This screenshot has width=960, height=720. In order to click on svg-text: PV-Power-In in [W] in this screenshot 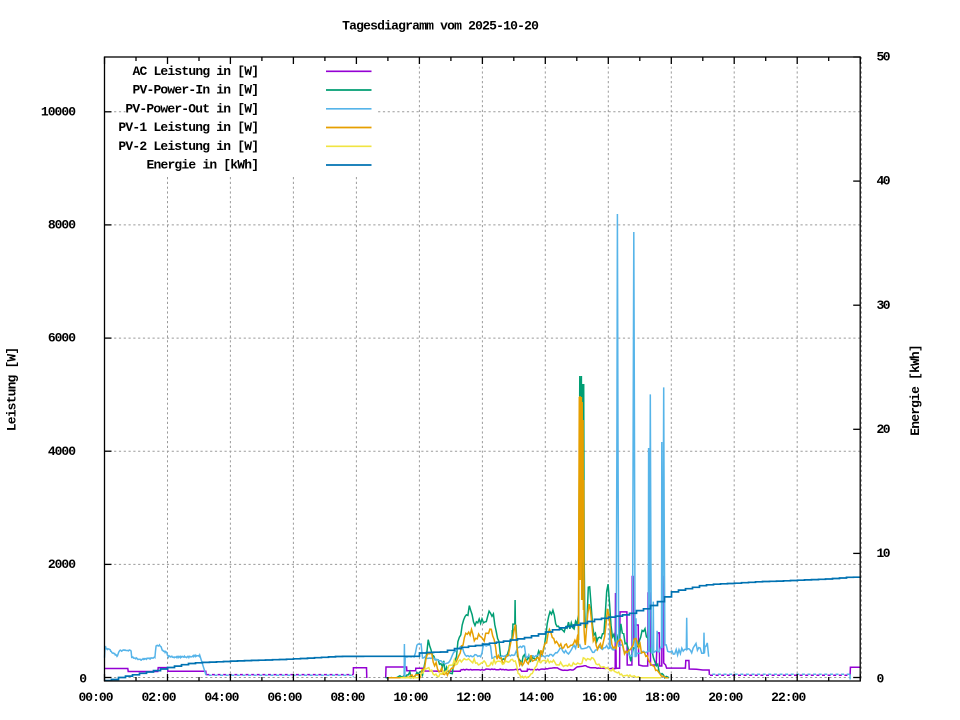, I will do `click(196, 90)`.